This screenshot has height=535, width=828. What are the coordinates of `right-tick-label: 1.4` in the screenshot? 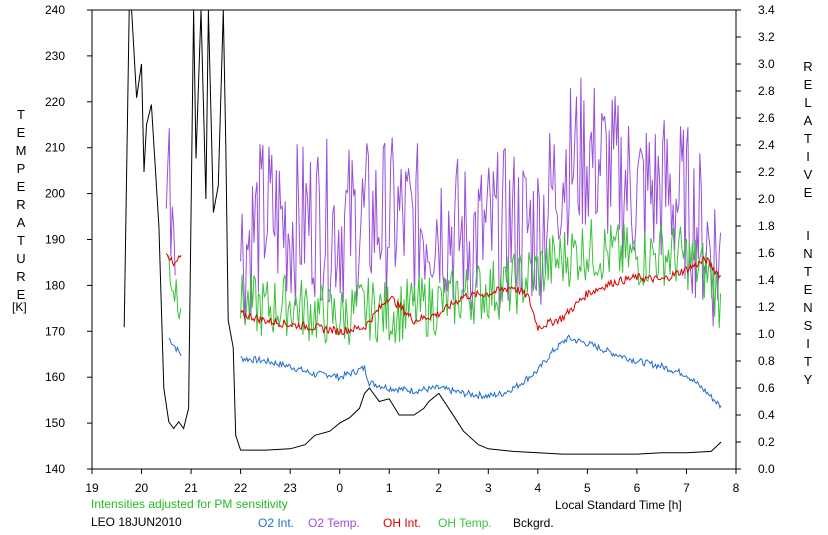 It's located at (766, 280).